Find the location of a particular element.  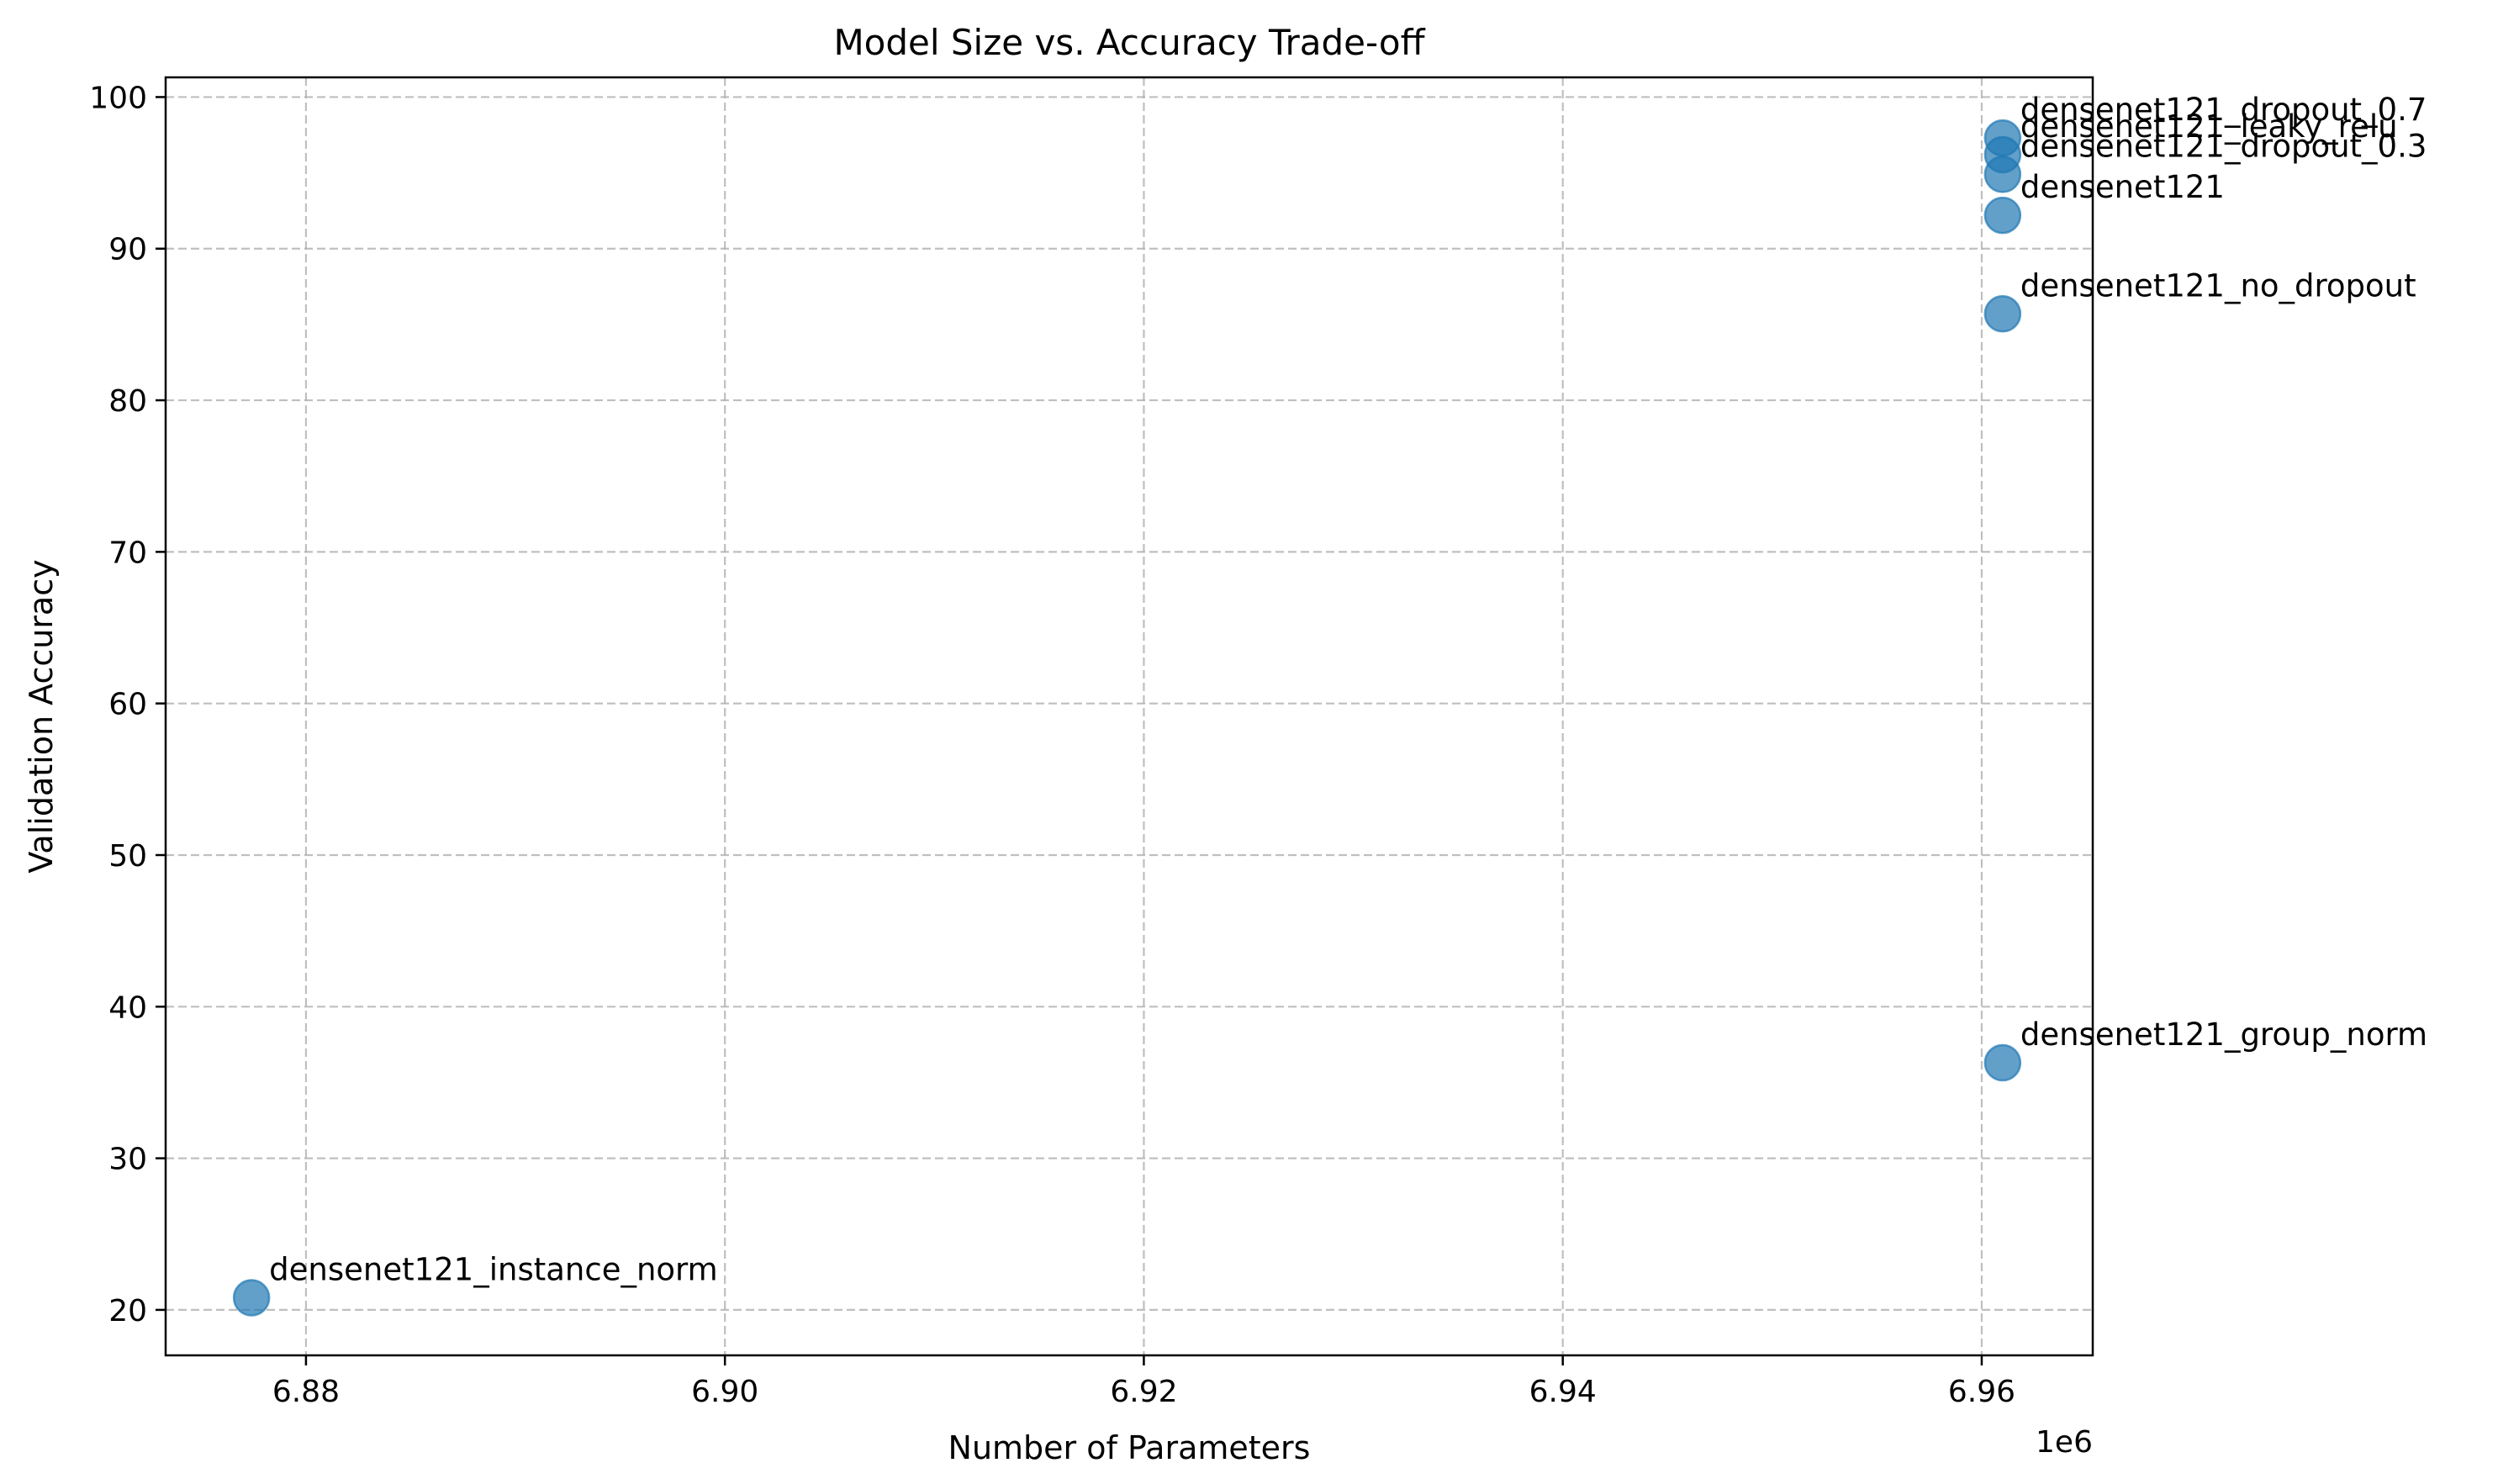

y-tick-label: 20 is located at coordinates (127, 1311).